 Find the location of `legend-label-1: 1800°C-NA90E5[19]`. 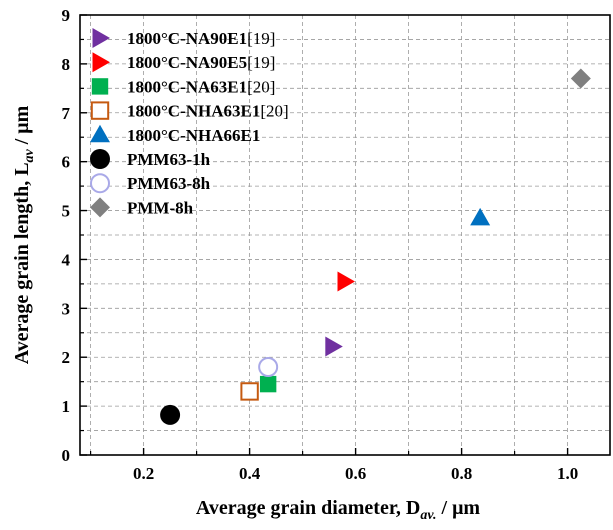

legend-label-1: 1800°C-NA90E5[19] is located at coordinates (201, 62).